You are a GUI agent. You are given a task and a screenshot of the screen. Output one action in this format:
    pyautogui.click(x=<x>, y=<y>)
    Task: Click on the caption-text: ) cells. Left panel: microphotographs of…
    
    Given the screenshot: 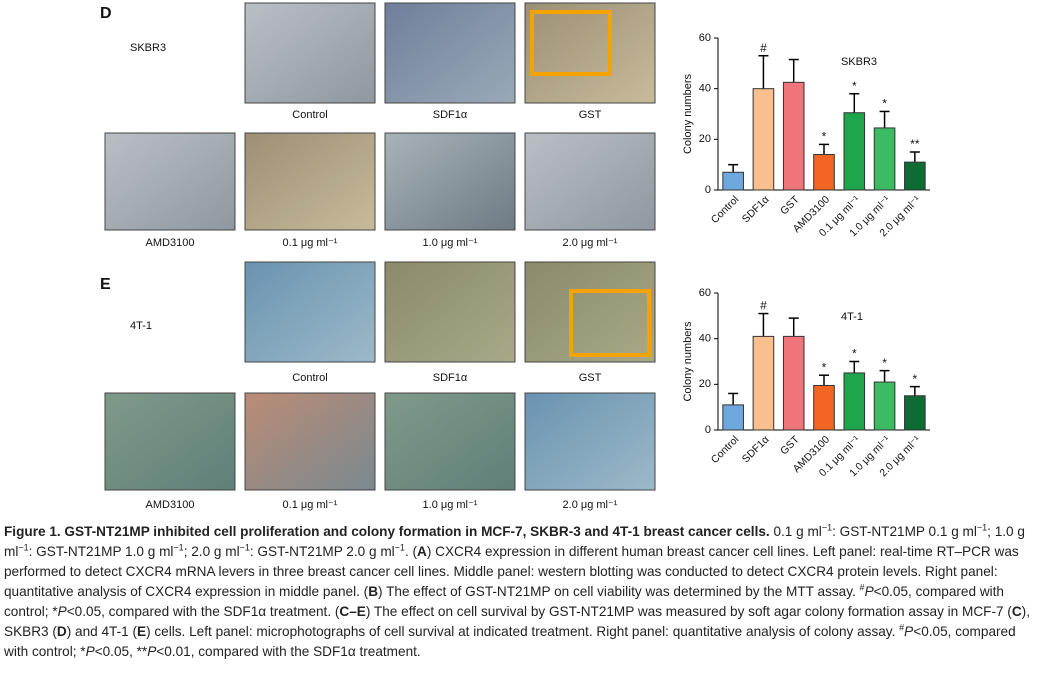 What is the action you would take?
    pyautogui.click(x=523, y=631)
    